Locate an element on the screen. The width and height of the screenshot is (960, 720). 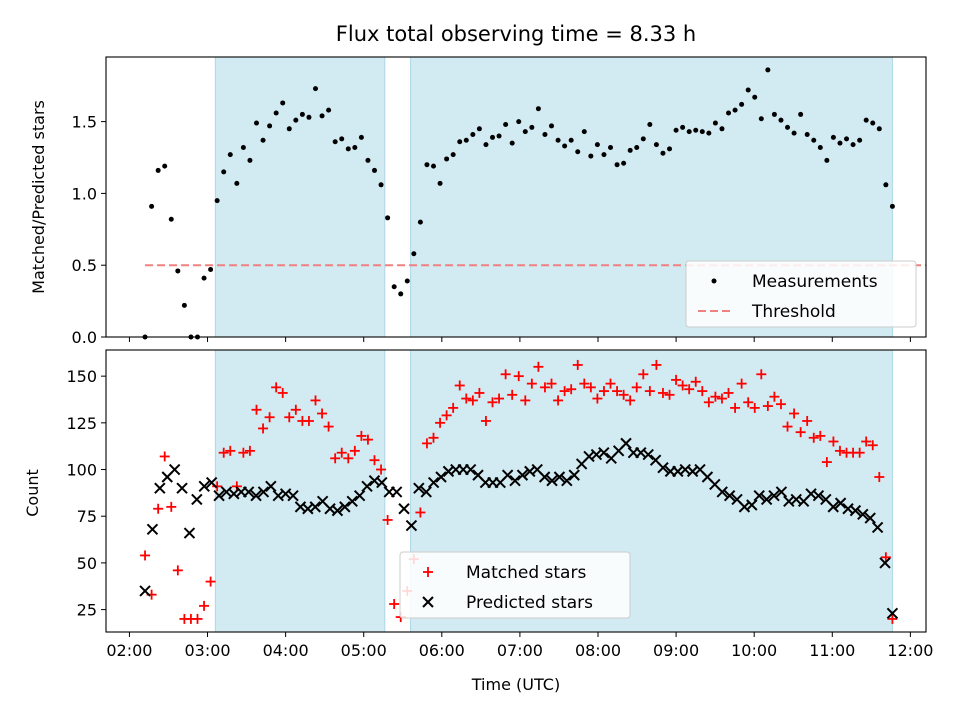
x-tick-label: 04:00 is located at coordinates (286, 650).